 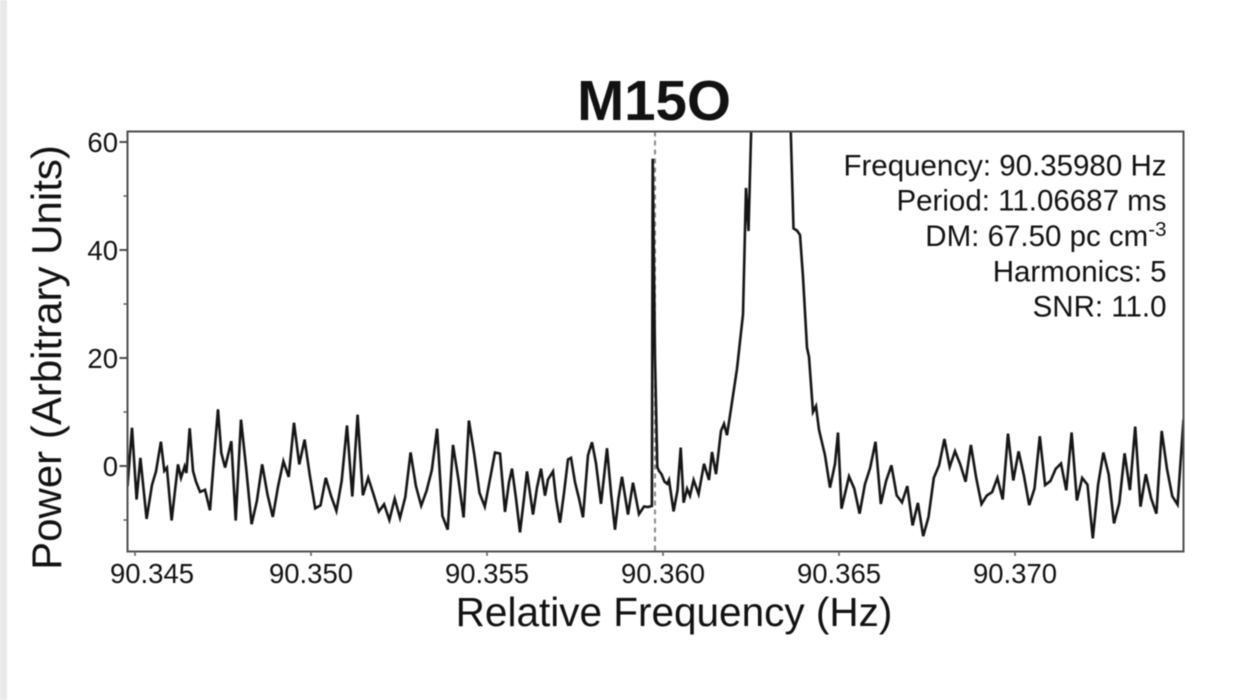 What do you see at coordinates (1031, 201) in the screenshot?
I see `svg-text: Period: 11.06687 ms` at bounding box center [1031, 201].